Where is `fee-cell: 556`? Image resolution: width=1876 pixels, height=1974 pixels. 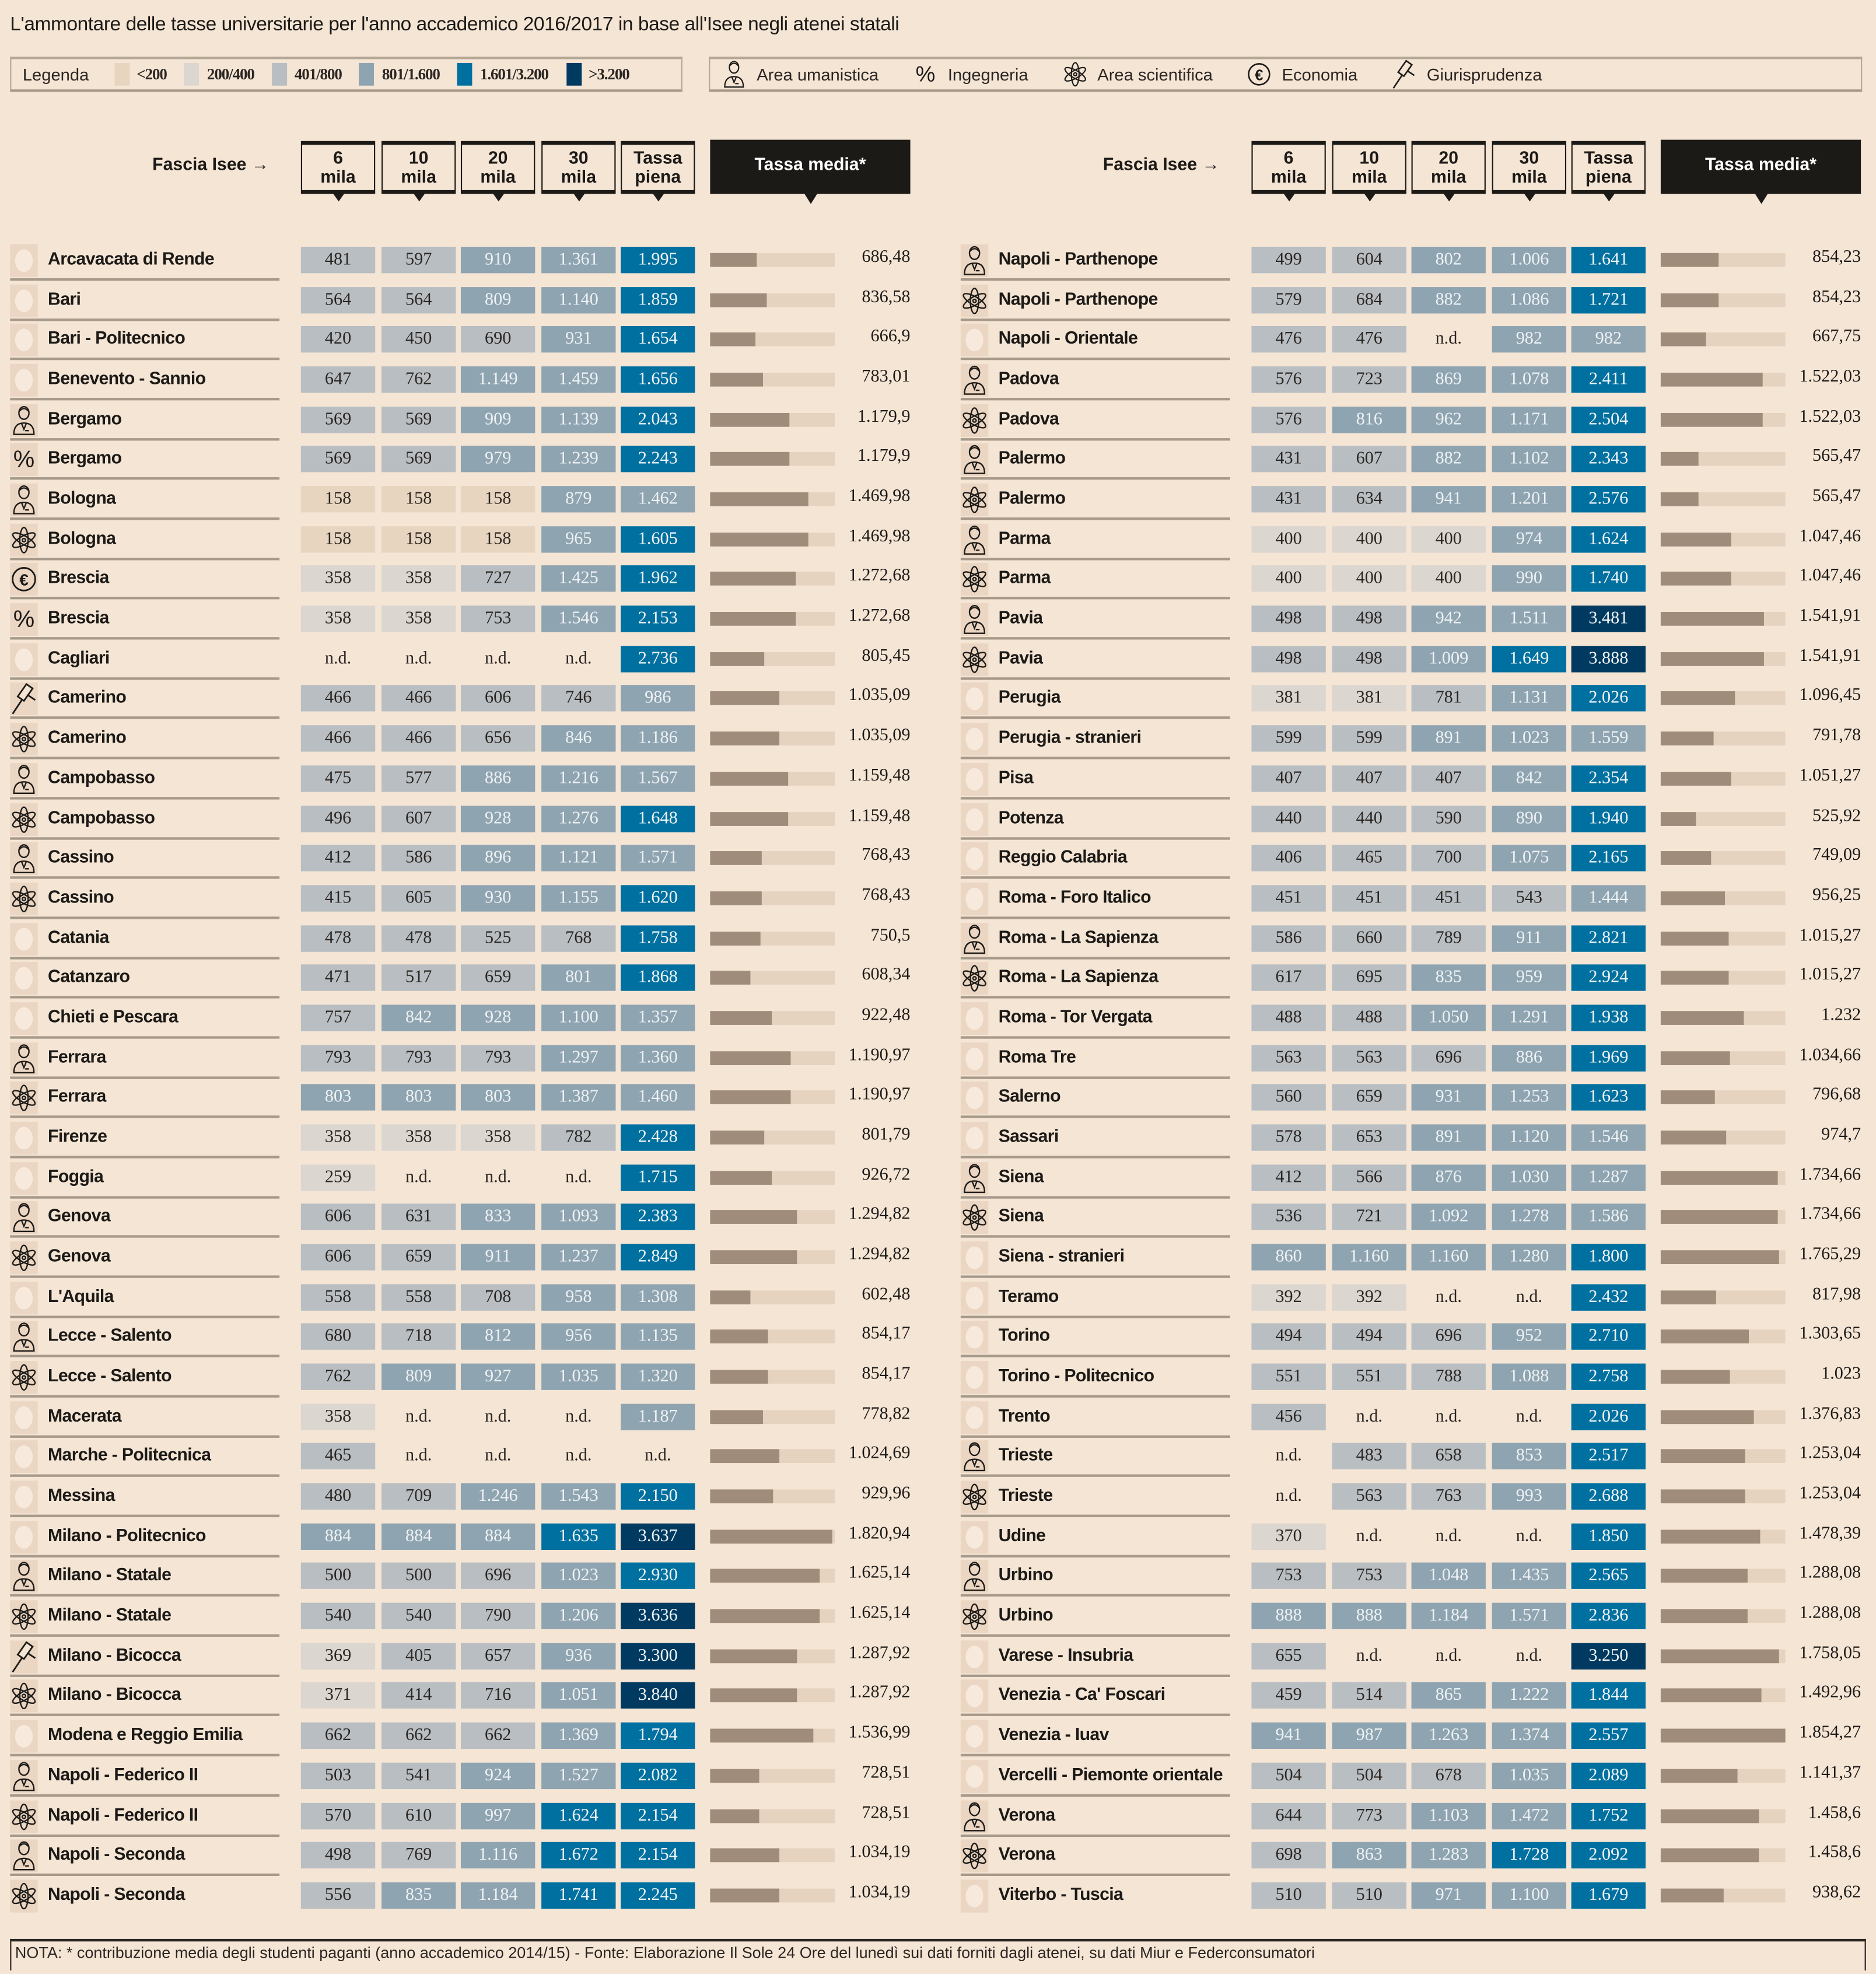
fee-cell: 556 is located at coordinates (338, 1895).